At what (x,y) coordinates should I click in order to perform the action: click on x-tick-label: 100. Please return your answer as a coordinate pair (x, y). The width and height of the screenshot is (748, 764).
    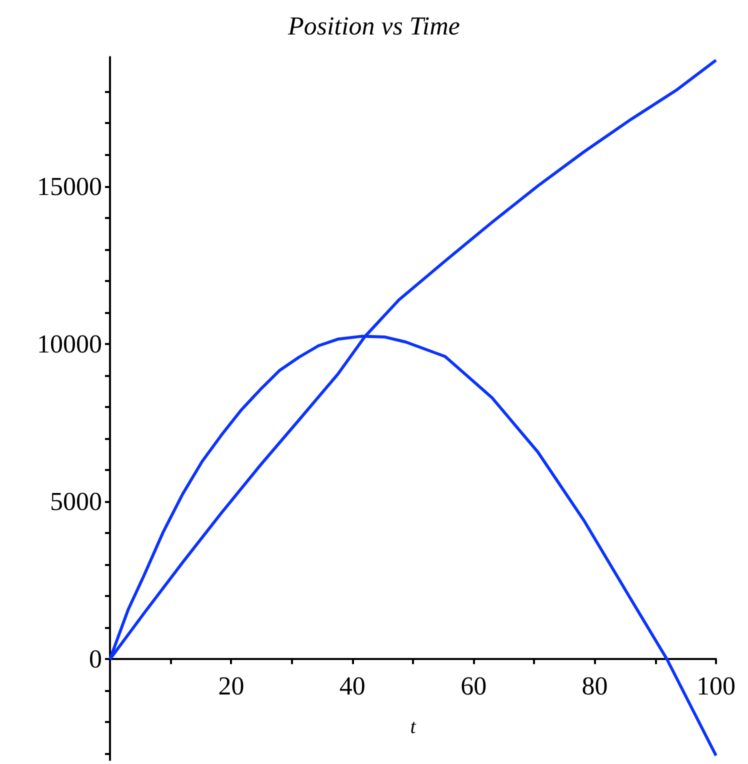
    Looking at the image, I should click on (716, 686).